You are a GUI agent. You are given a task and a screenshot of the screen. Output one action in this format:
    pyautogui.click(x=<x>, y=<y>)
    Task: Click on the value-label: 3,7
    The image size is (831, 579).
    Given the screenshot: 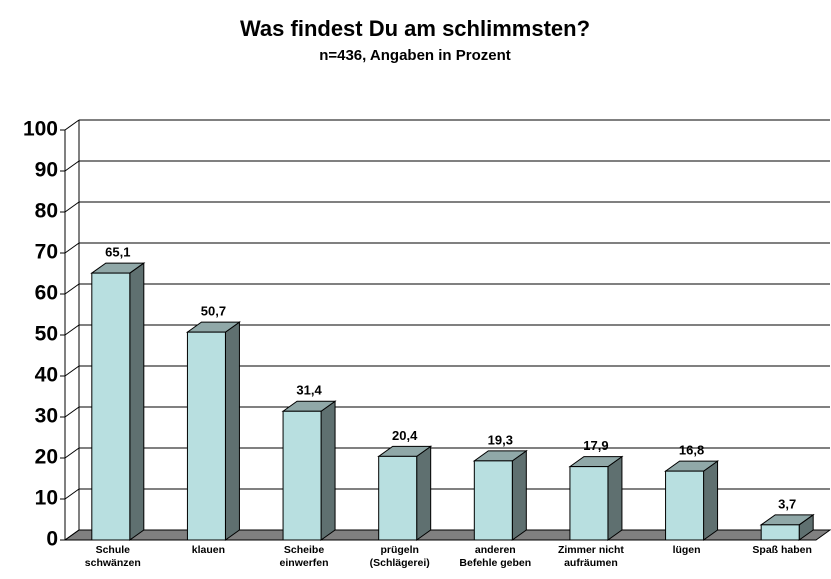 What is the action you would take?
    pyautogui.click(x=787, y=503)
    